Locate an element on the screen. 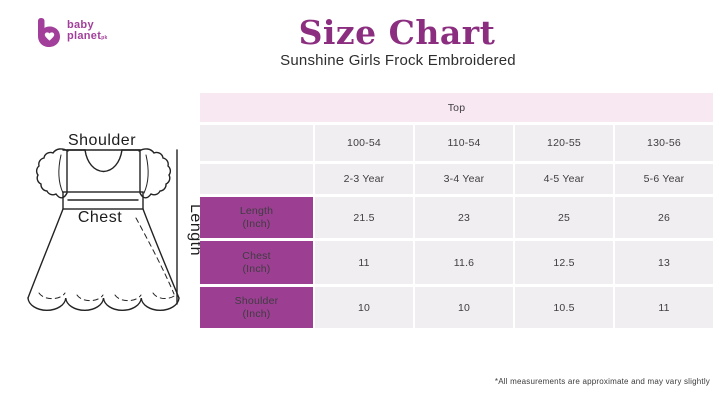 This screenshot has height=405, width=720. table-row-group-header: Top is located at coordinates (456, 107).